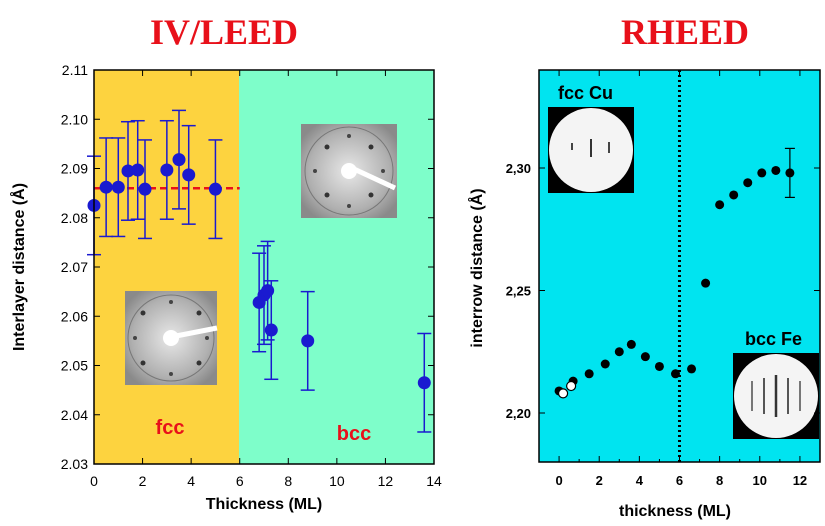 The width and height of the screenshot is (825, 526). I want to click on left-x-tick-label: 0, so click(94, 481).